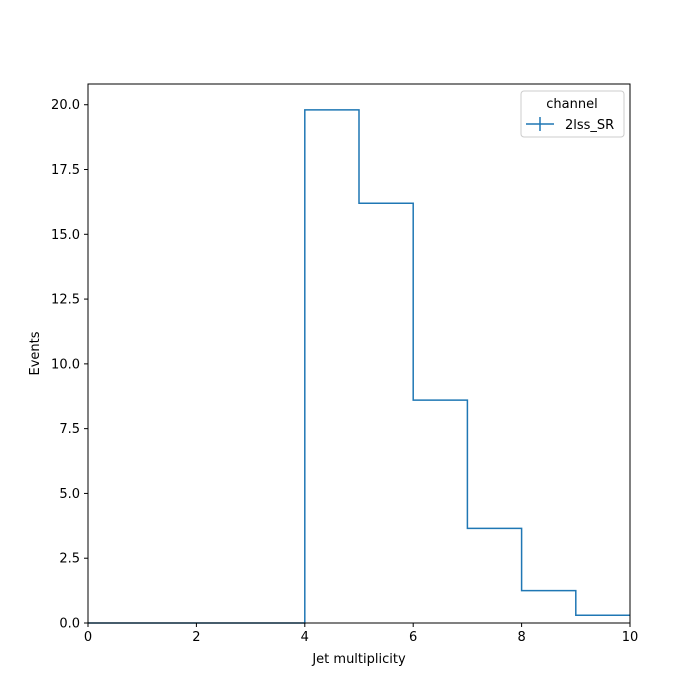 This screenshot has width=700, height=700. Describe the element at coordinates (305, 637) in the screenshot. I see `x-tick-label: 4` at that location.